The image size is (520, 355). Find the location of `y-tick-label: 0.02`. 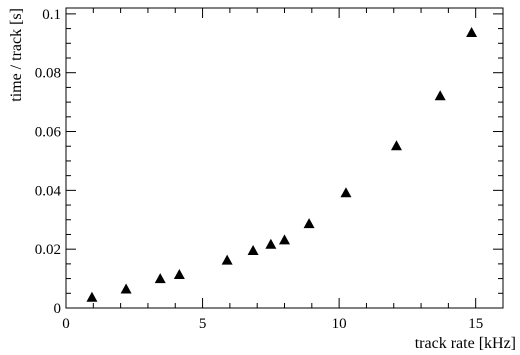

y-tick-label: 0.02 is located at coordinates (48, 250).